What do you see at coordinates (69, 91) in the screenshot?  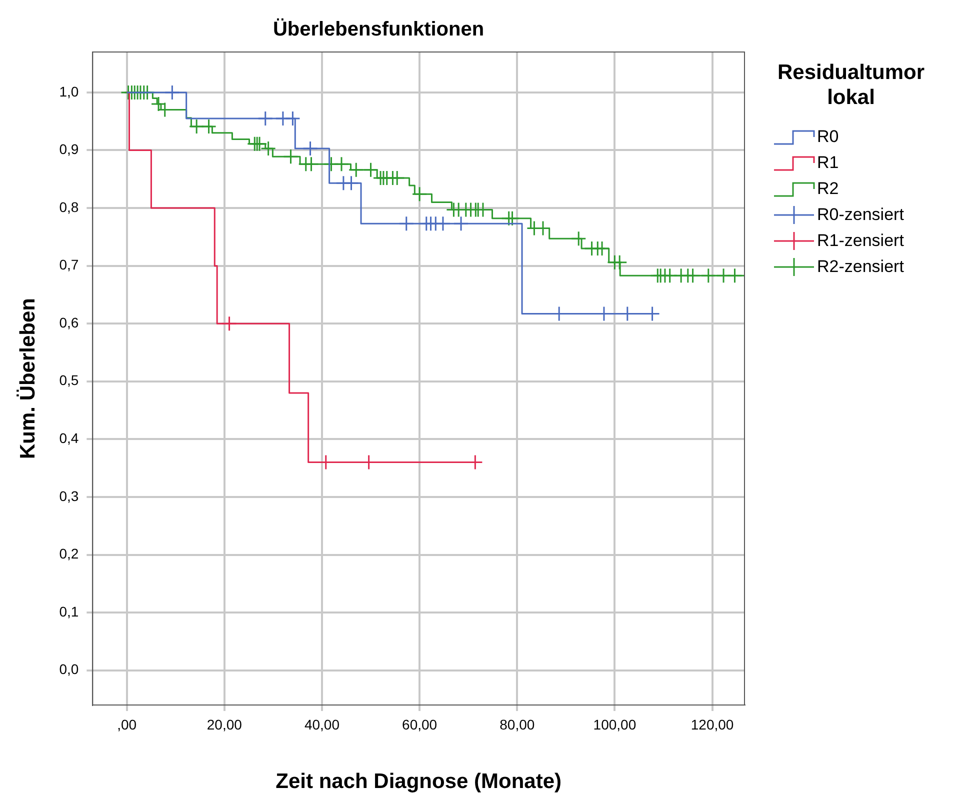 I see `y-tick-label: 1,0` at bounding box center [69, 91].